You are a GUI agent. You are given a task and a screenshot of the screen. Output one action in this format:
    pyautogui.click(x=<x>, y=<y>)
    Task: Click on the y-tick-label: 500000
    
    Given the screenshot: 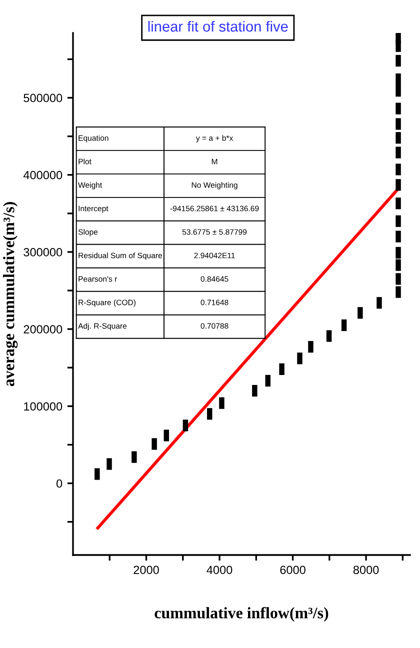 What is the action you would take?
    pyautogui.click(x=43, y=98)
    